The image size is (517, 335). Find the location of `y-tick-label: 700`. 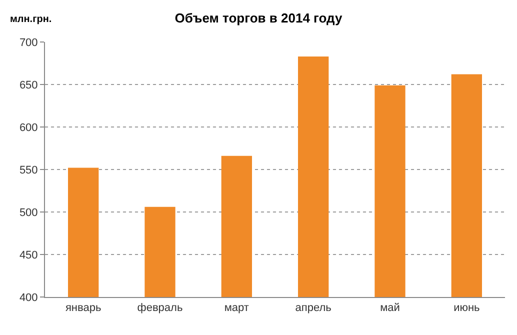

y-tick-label: 700 is located at coordinates (28, 42).